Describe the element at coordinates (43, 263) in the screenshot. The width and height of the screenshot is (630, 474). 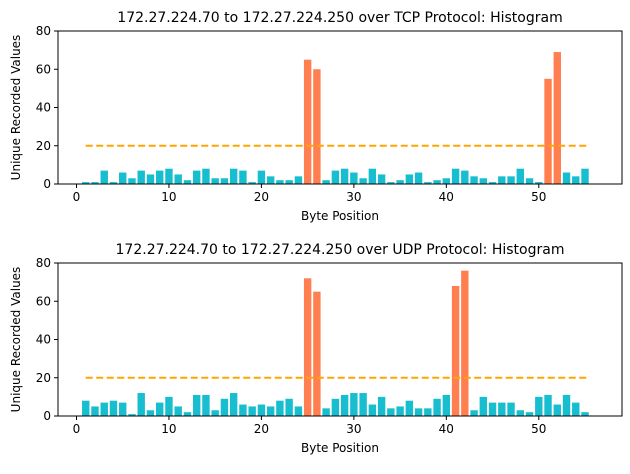
I see `y-tick-label: 80` at that location.